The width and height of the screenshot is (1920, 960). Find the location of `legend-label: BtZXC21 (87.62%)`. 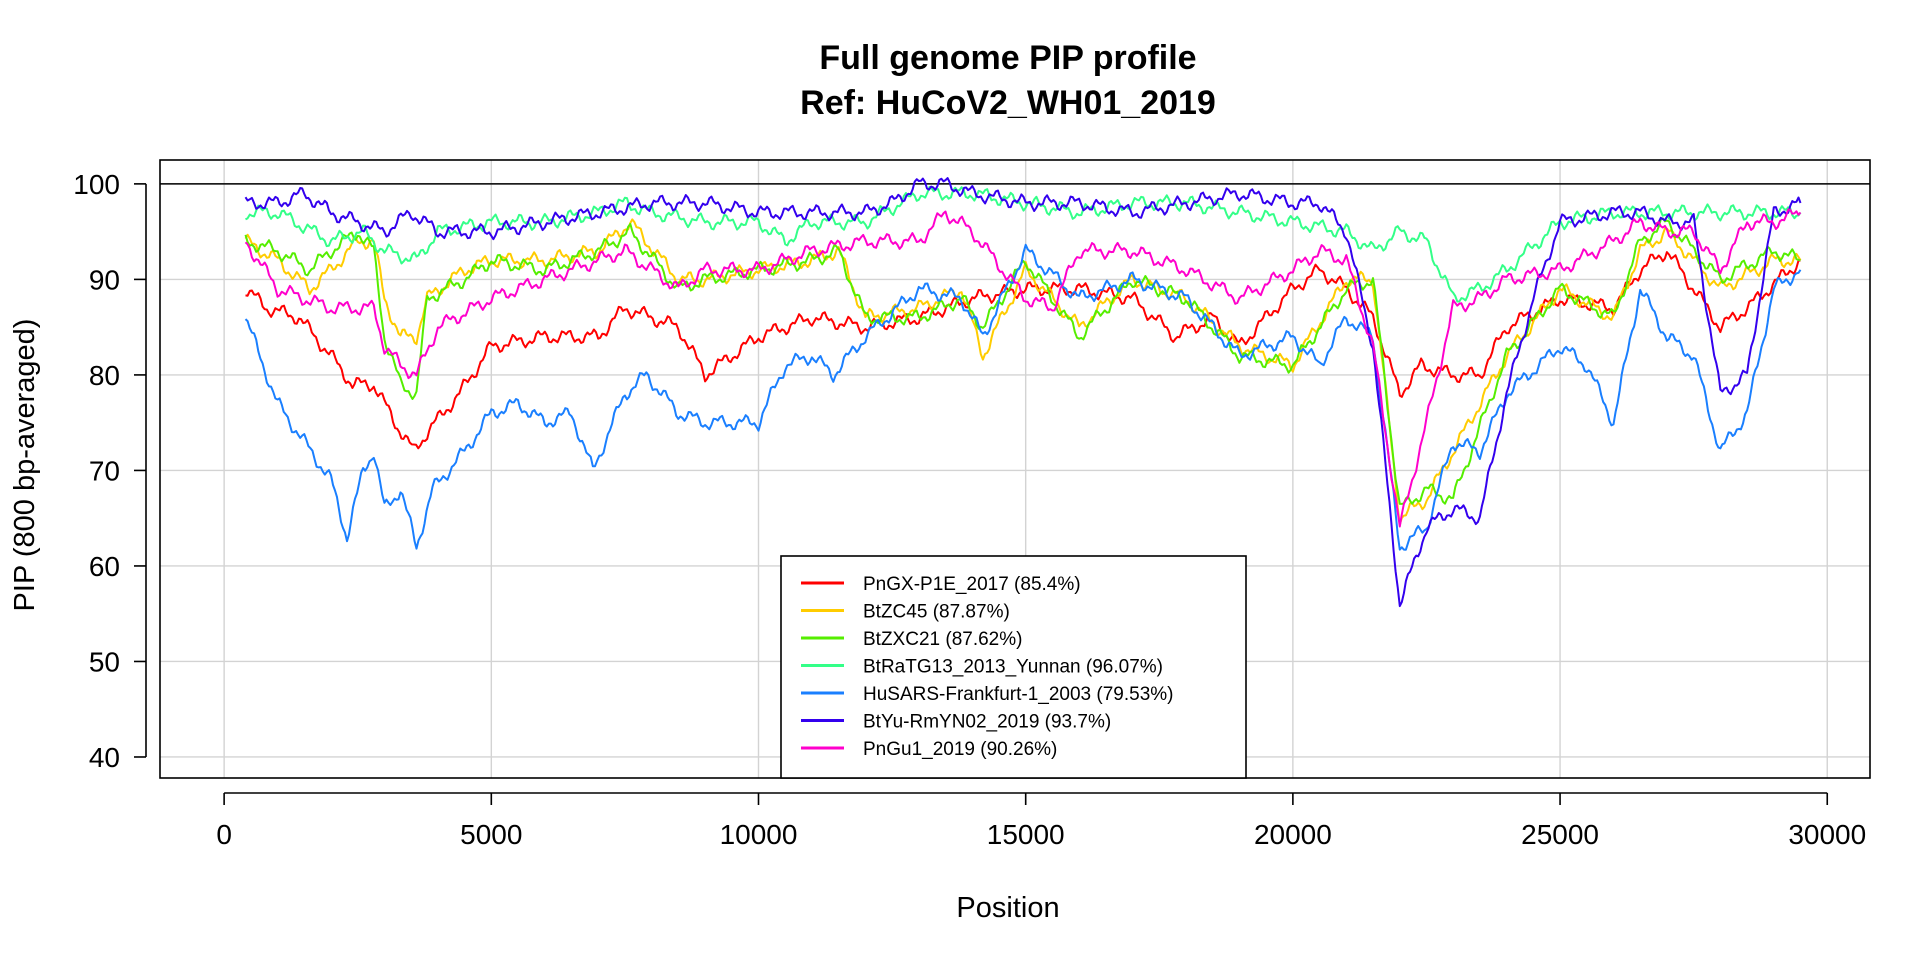

legend-label: BtZXC21 (87.62%) is located at coordinates (942, 639).